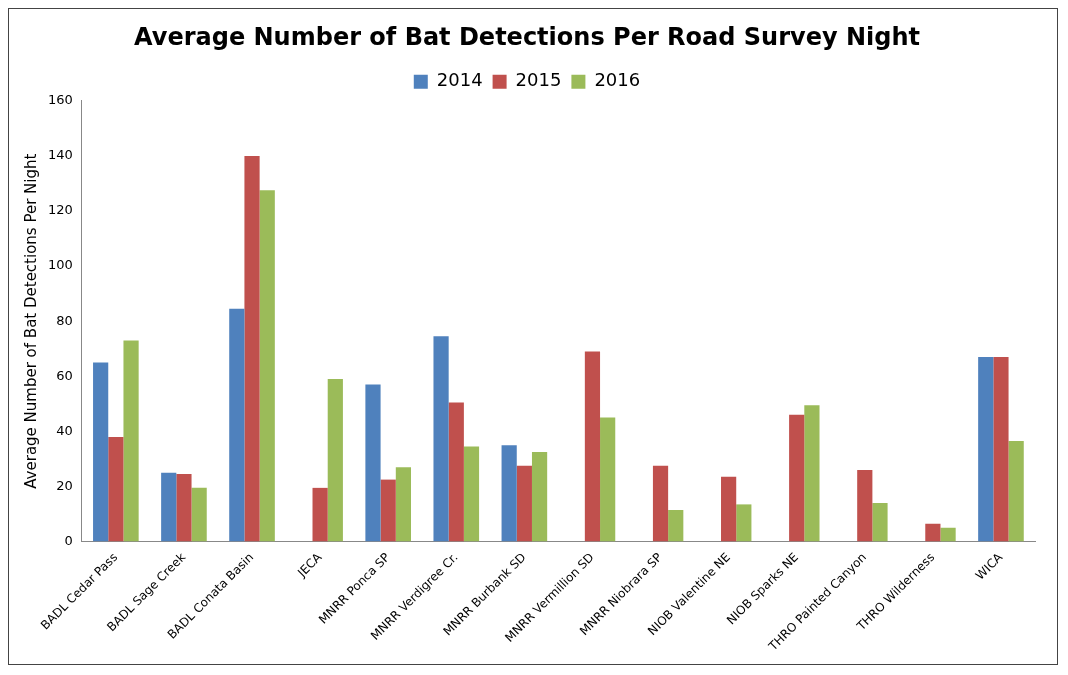 This screenshot has height=675, width=1068. What do you see at coordinates (64, 430) in the screenshot?
I see `y-tick-label: 40` at bounding box center [64, 430].